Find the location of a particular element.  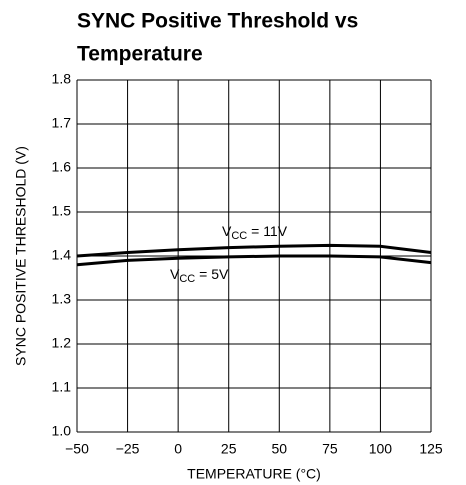

x-tick-label: 75 is located at coordinates (330, 449).